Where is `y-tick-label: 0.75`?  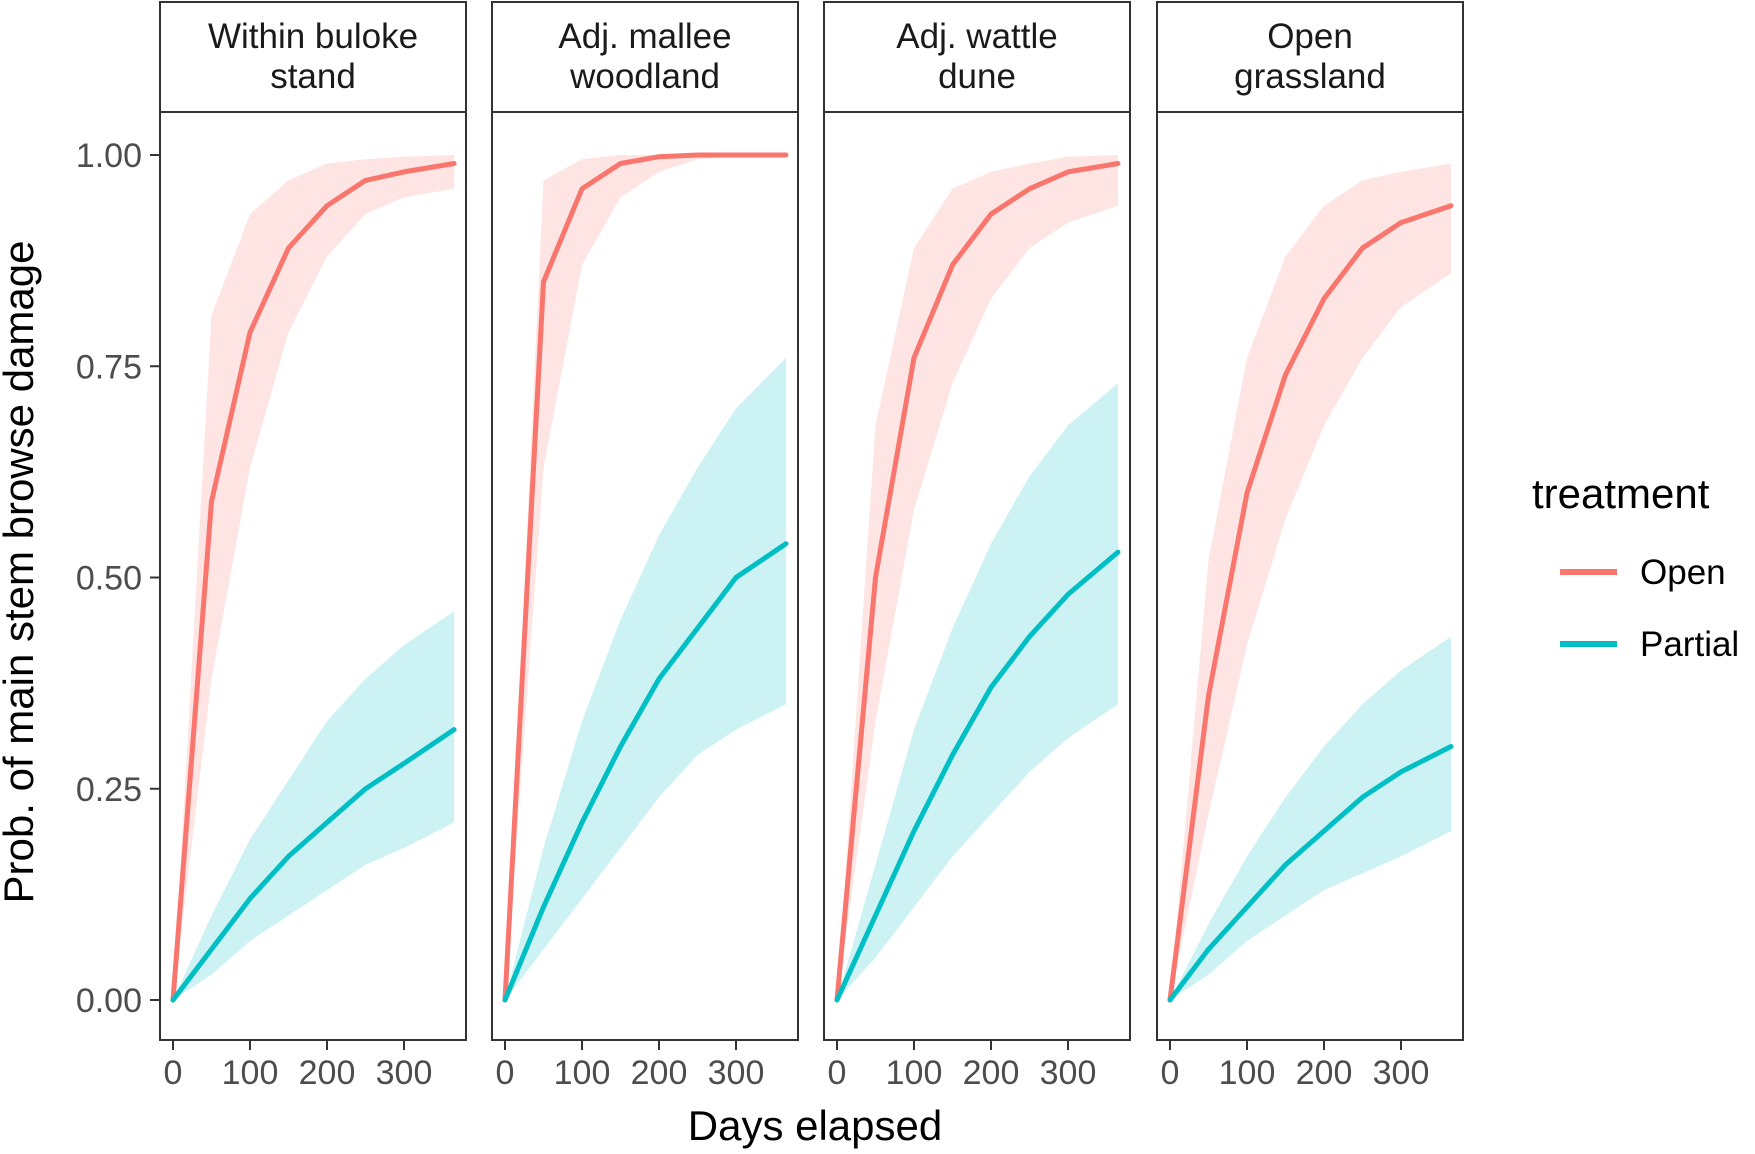
y-tick-label: 0.75 is located at coordinates (109, 367).